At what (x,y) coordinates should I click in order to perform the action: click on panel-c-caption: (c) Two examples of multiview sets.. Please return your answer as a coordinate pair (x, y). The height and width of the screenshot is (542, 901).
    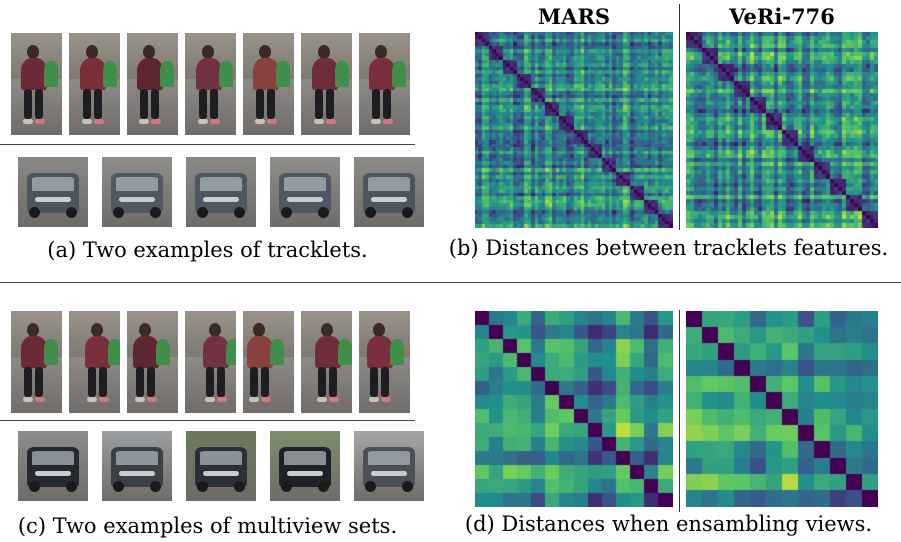
    Looking at the image, I should click on (207, 526).